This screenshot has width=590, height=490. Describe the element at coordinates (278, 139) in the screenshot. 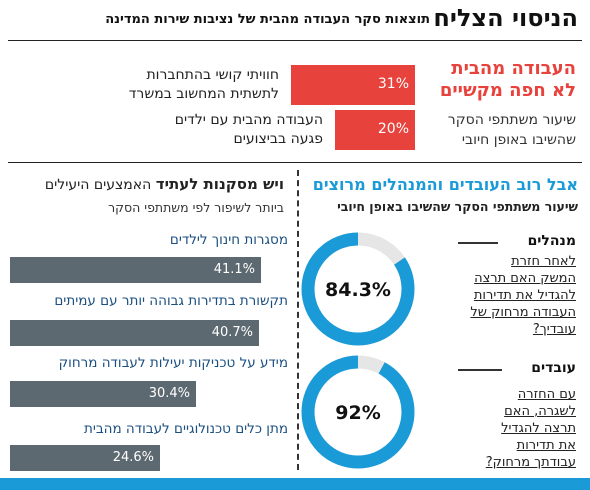

I see `difficulty-bar-label-line: פגעה בביצועים` at that location.